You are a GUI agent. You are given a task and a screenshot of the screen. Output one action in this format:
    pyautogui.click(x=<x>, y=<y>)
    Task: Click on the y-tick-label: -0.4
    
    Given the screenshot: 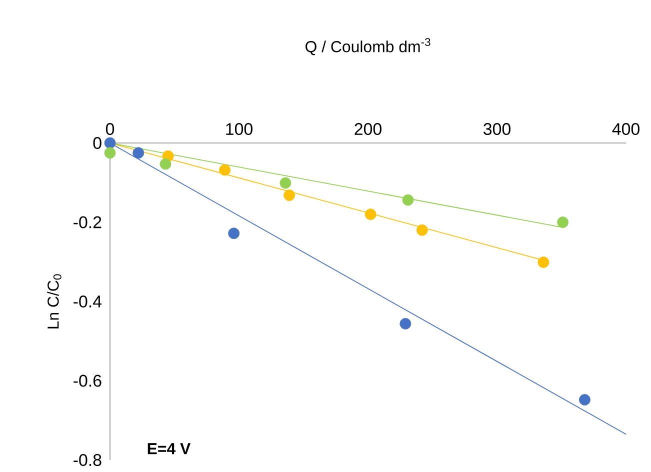 What is the action you would take?
    pyautogui.click(x=88, y=302)
    